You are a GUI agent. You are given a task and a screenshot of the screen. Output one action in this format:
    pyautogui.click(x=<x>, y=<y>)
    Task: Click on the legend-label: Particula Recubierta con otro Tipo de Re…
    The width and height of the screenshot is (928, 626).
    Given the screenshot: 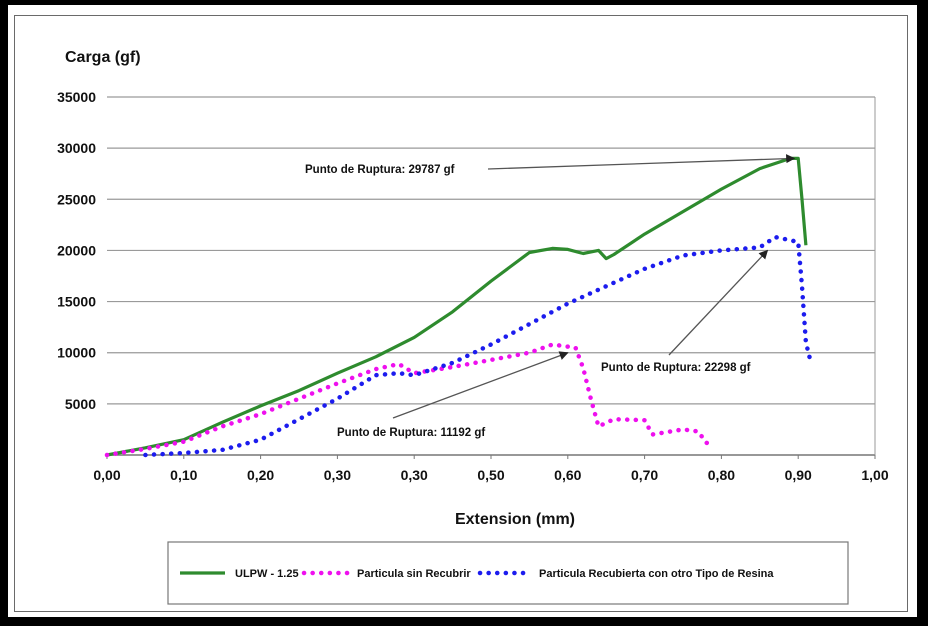 What is the action you would take?
    pyautogui.click(x=656, y=574)
    